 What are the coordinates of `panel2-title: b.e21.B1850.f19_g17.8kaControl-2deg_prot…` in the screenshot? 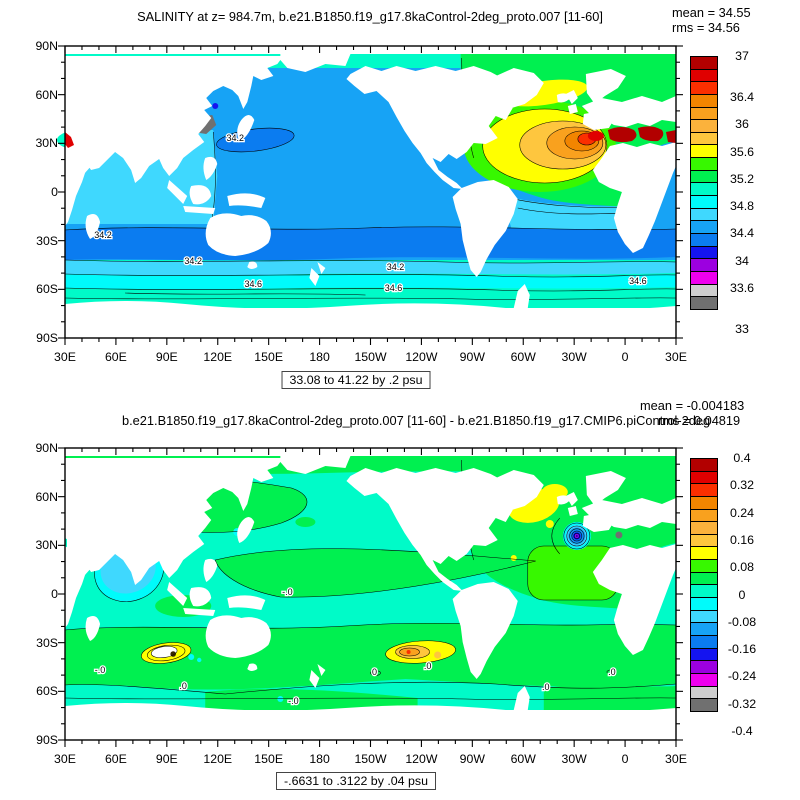 It's located at (416, 420).